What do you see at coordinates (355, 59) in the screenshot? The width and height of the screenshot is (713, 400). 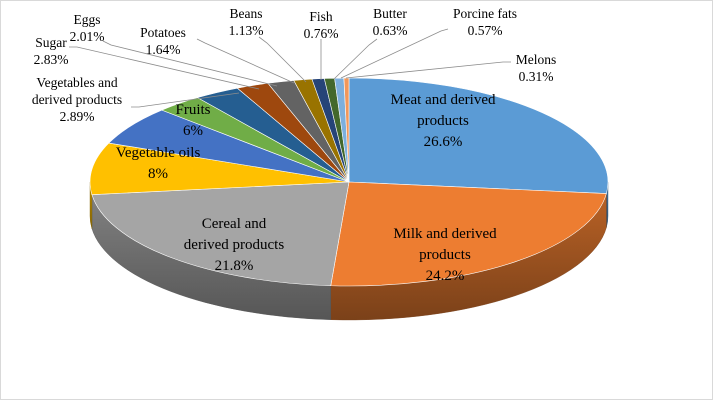 I see `leader-line-butter` at bounding box center [355, 59].